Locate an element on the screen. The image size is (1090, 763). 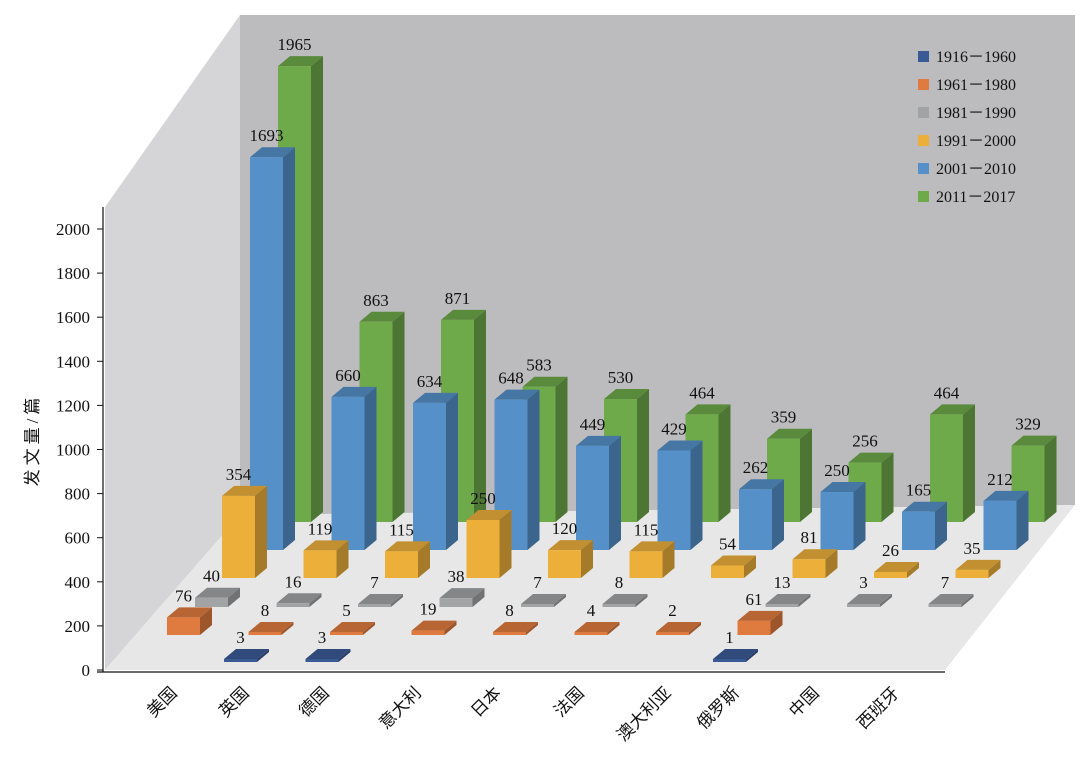
data-label: 863 is located at coordinates (376, 300).